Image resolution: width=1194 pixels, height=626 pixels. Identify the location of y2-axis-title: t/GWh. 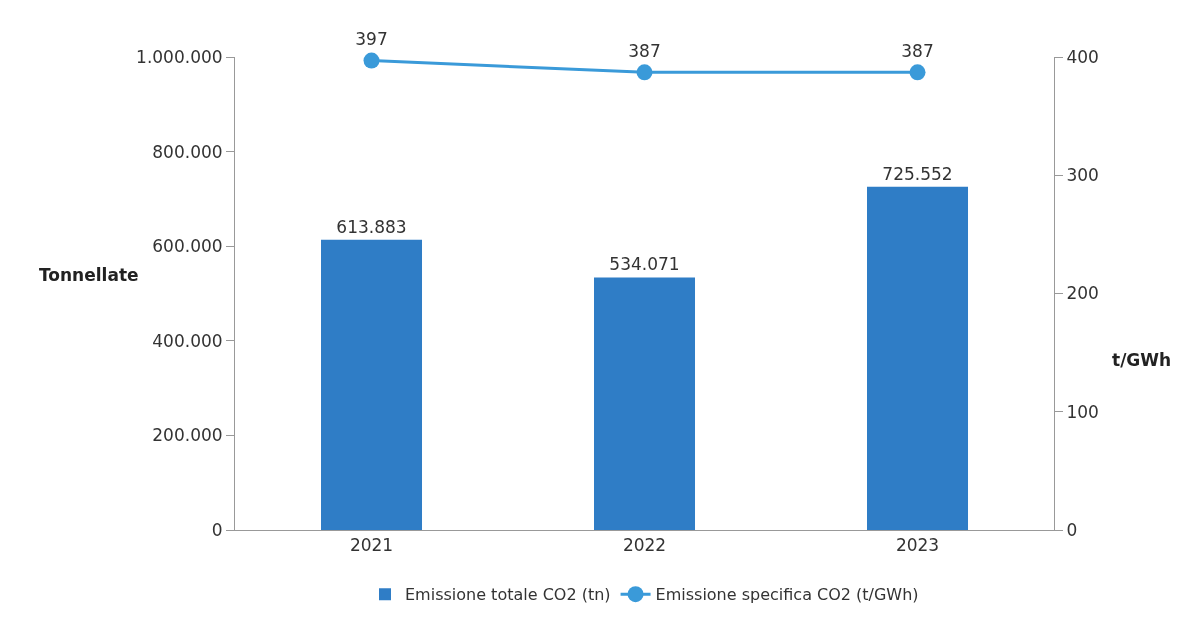
(1142, 360).